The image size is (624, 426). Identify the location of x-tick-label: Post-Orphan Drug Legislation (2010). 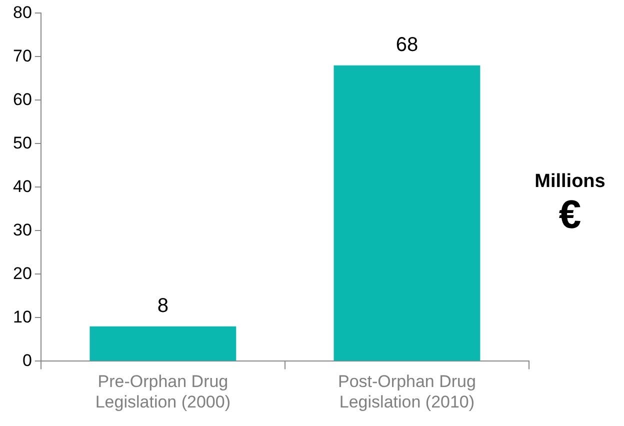
(407, 392).